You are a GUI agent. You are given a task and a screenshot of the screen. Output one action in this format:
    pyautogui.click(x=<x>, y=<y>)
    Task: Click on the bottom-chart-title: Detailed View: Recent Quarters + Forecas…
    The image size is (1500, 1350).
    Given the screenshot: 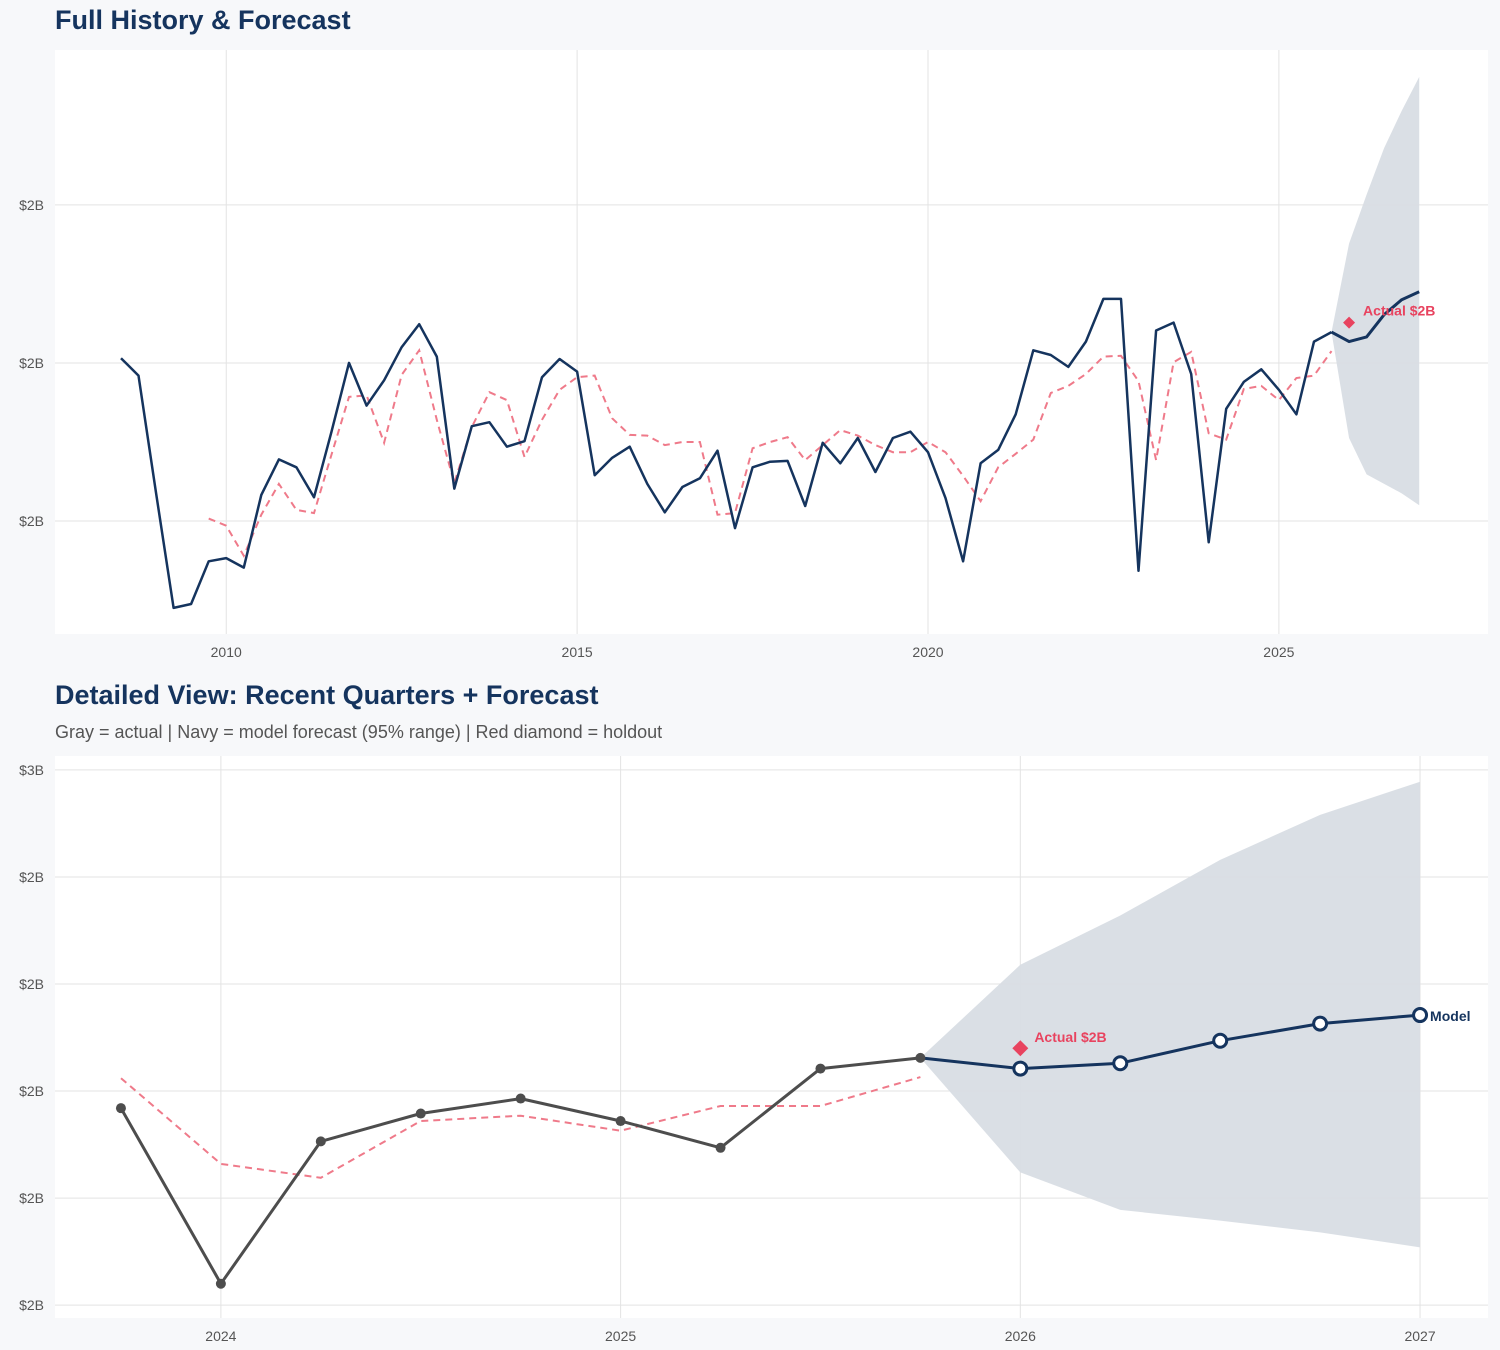 What is the action you would take?
    pyautogui.click(x=327, y=695)
    